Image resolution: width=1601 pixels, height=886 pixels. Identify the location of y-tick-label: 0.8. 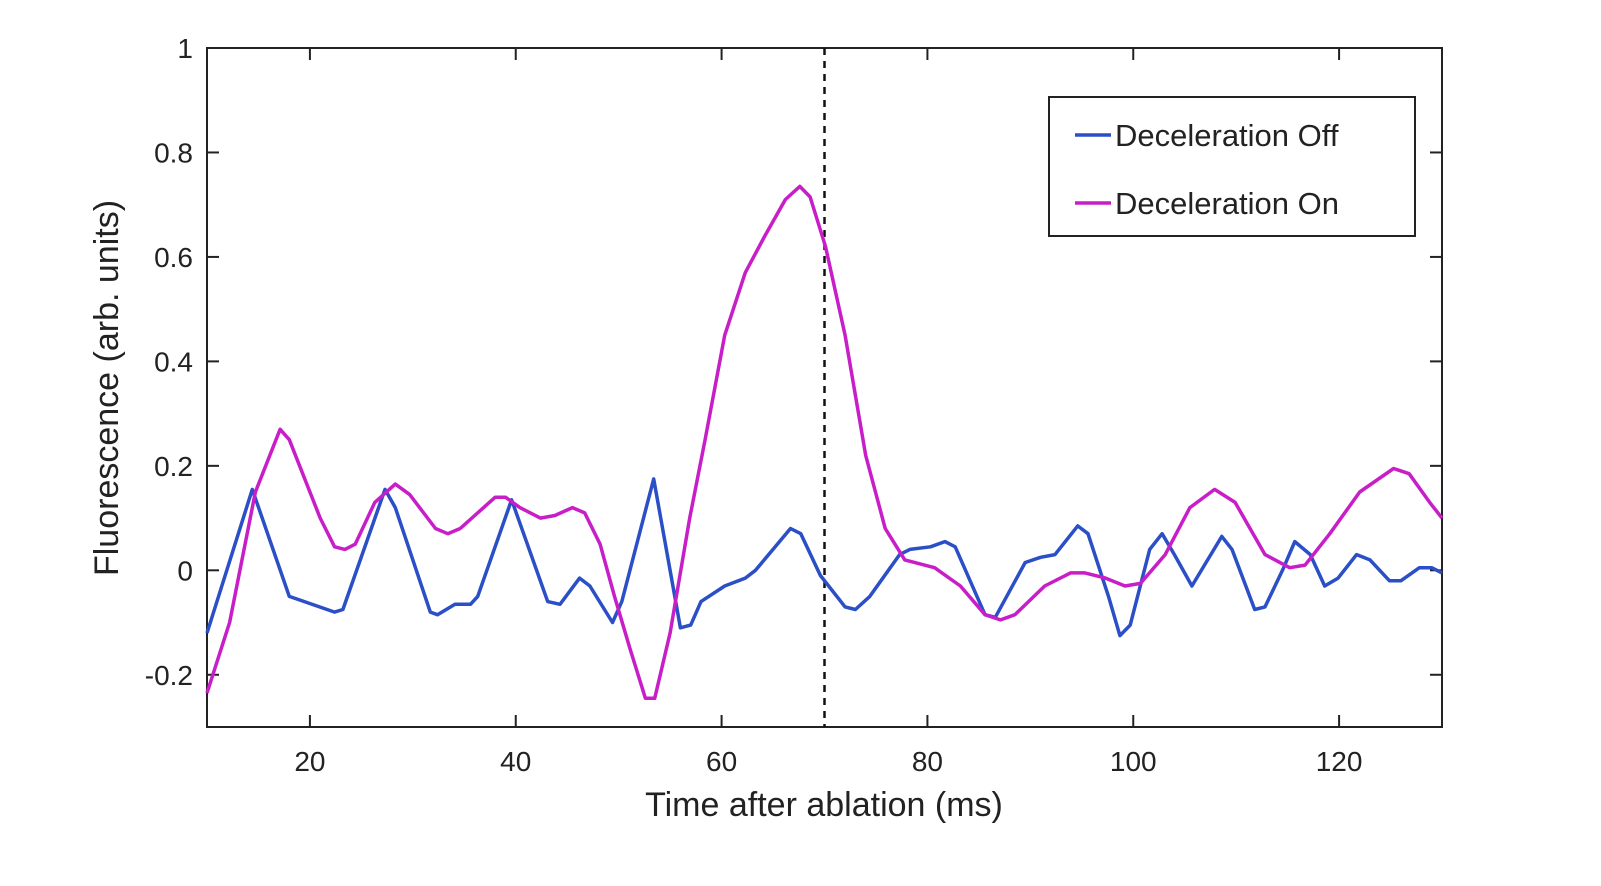
(173, 152).